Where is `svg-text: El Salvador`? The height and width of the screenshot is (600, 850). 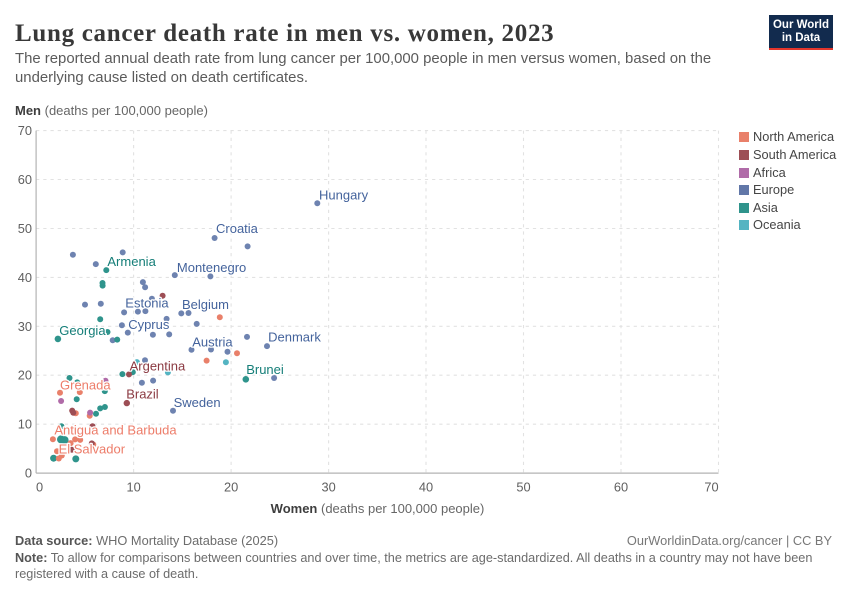
svg-text: El Salvador is located at coordinates (92, 449).